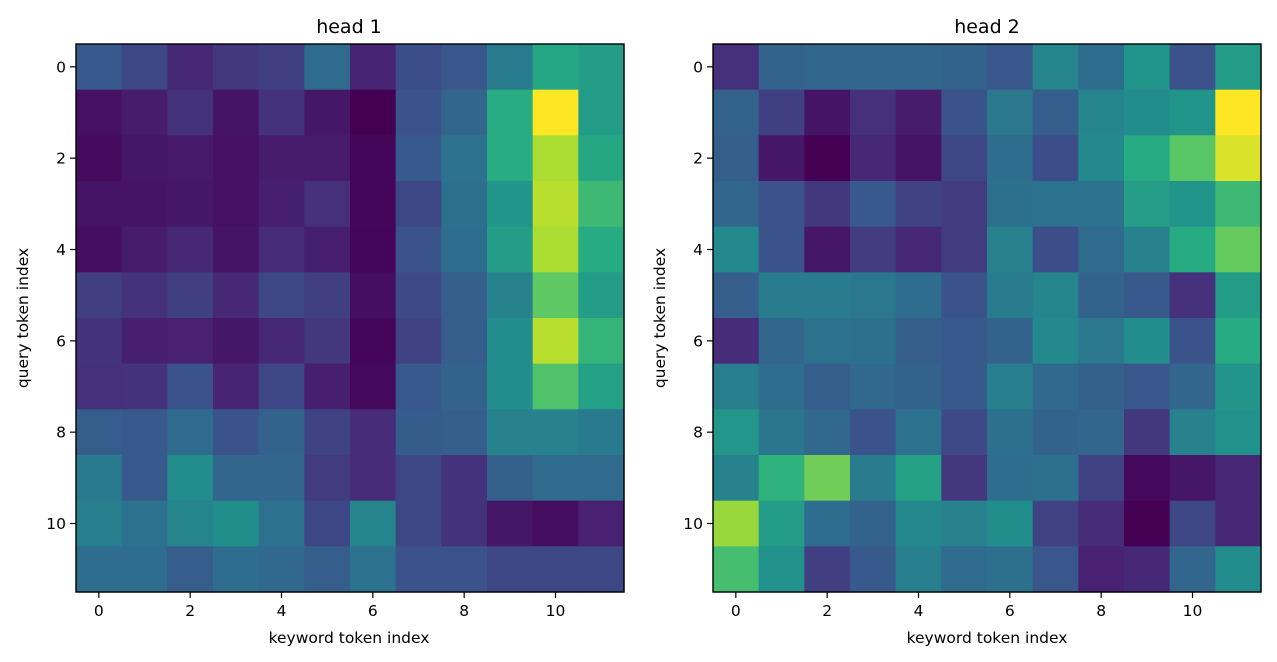 The height and width of the screenshot is (662, 1277). Describe the element at coordinates (601, 249) in the screenshot. I see `heatmap-cell-r4-c11` at that location.